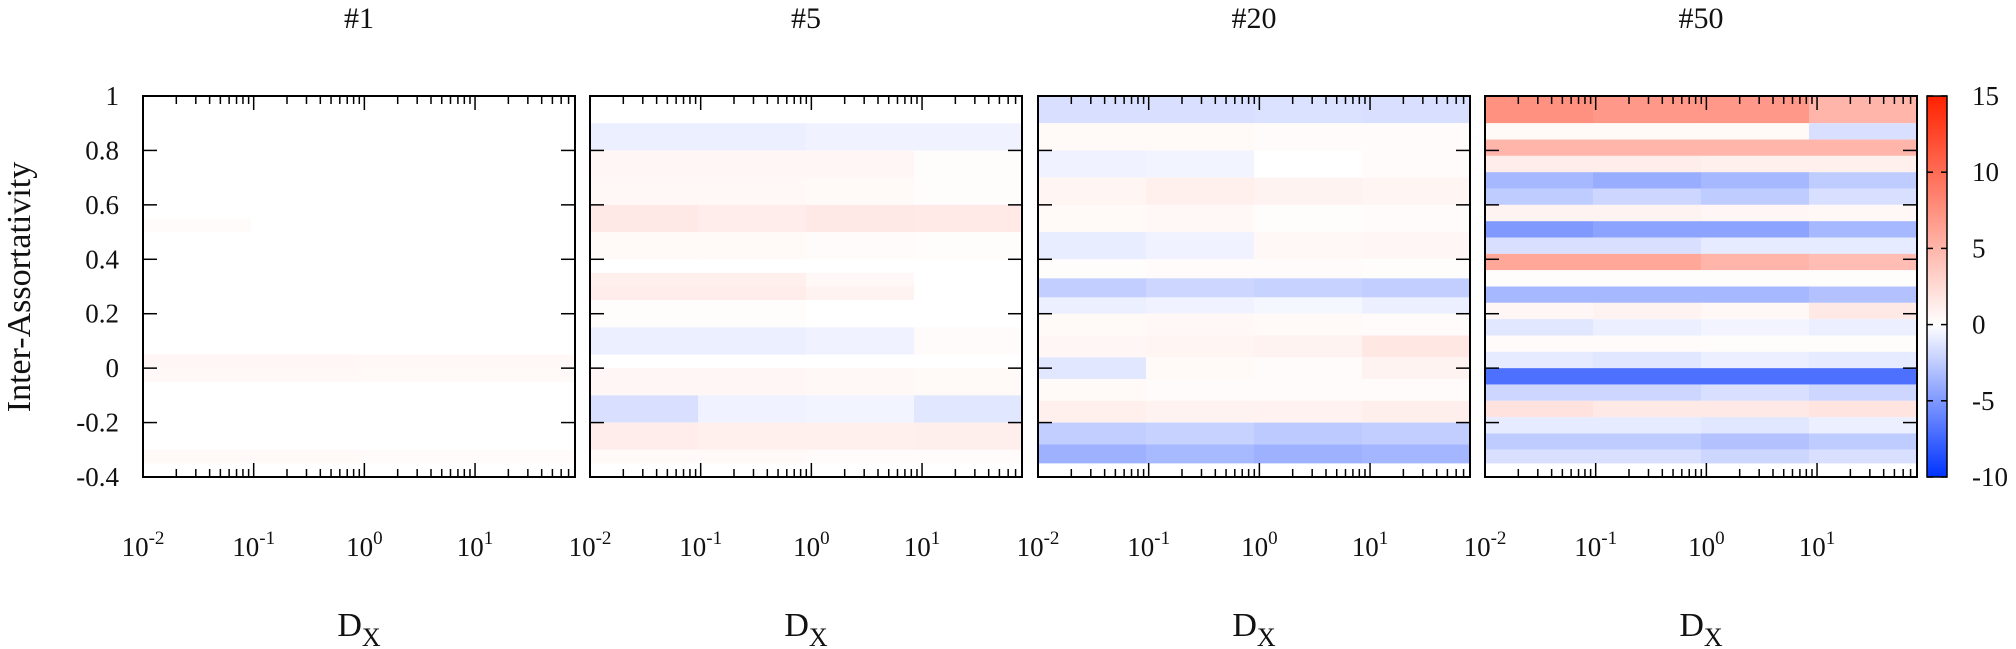 The height and width of the screenshot is (649, 2016). Describe the element at coordinates (806, 18) in the screenshot. I see `panel-title: #5` at that location.